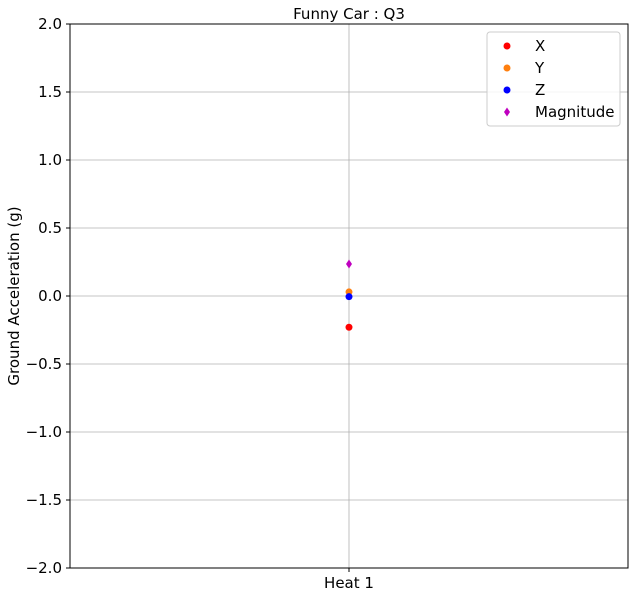 Image resolution: width=634 pixels, height=597 pixels. I want to click on x-axis-ticks: Heat 1, so click(349, 580).